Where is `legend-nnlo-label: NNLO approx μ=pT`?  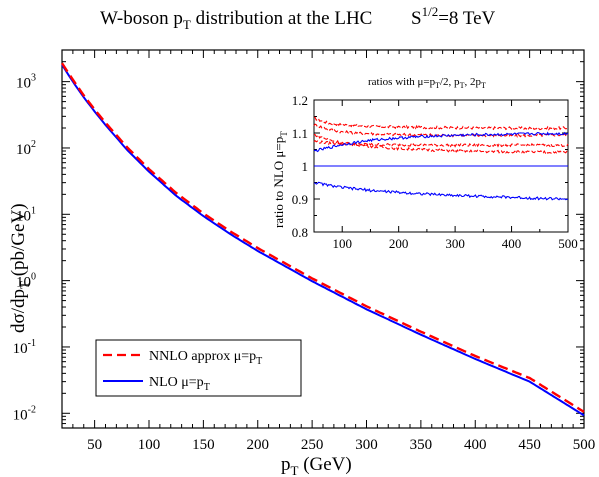 legend-nnlo-label: NNLO approx μ=pT is located at coordinates (205, 358).